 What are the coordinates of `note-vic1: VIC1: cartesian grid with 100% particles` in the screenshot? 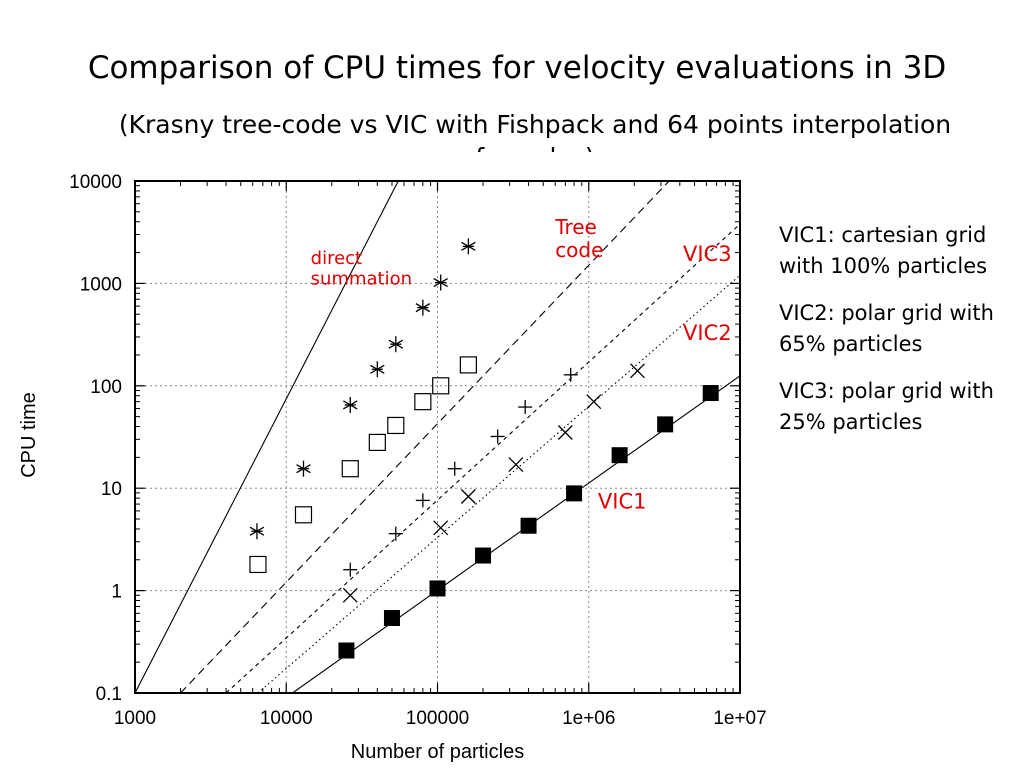 It's located at (883, 250).